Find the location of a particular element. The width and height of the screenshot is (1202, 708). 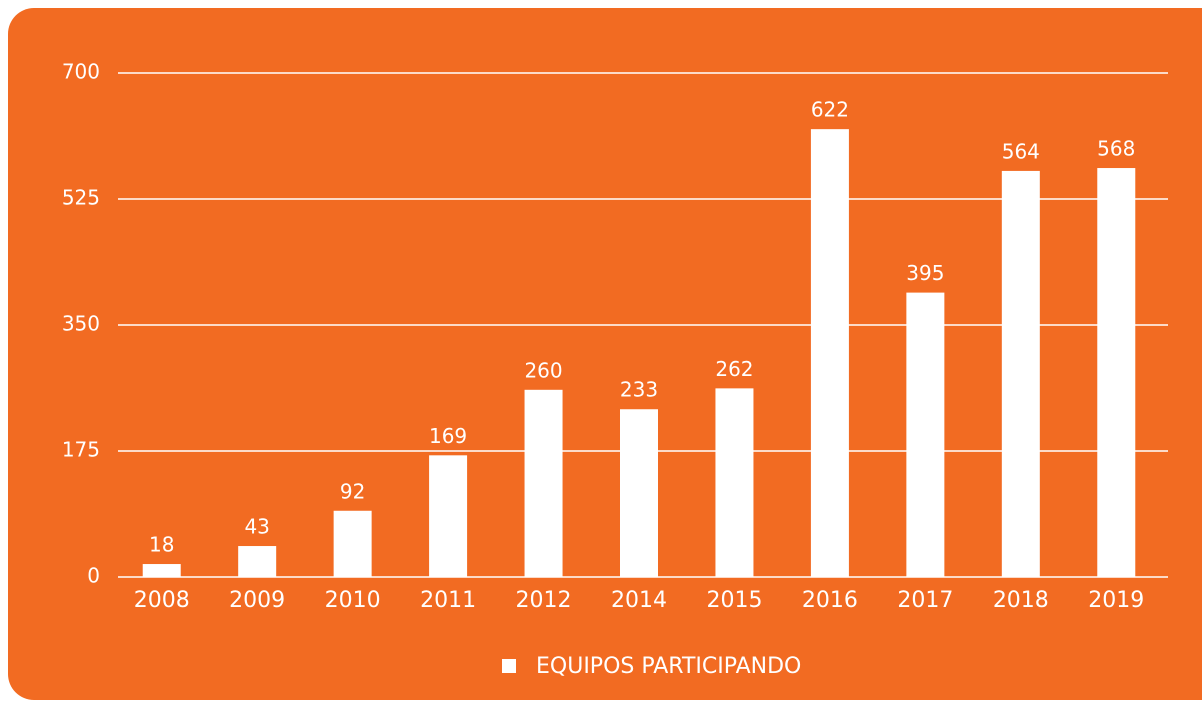

x-tick-label: 2009 is located at coordinates (257, 600).